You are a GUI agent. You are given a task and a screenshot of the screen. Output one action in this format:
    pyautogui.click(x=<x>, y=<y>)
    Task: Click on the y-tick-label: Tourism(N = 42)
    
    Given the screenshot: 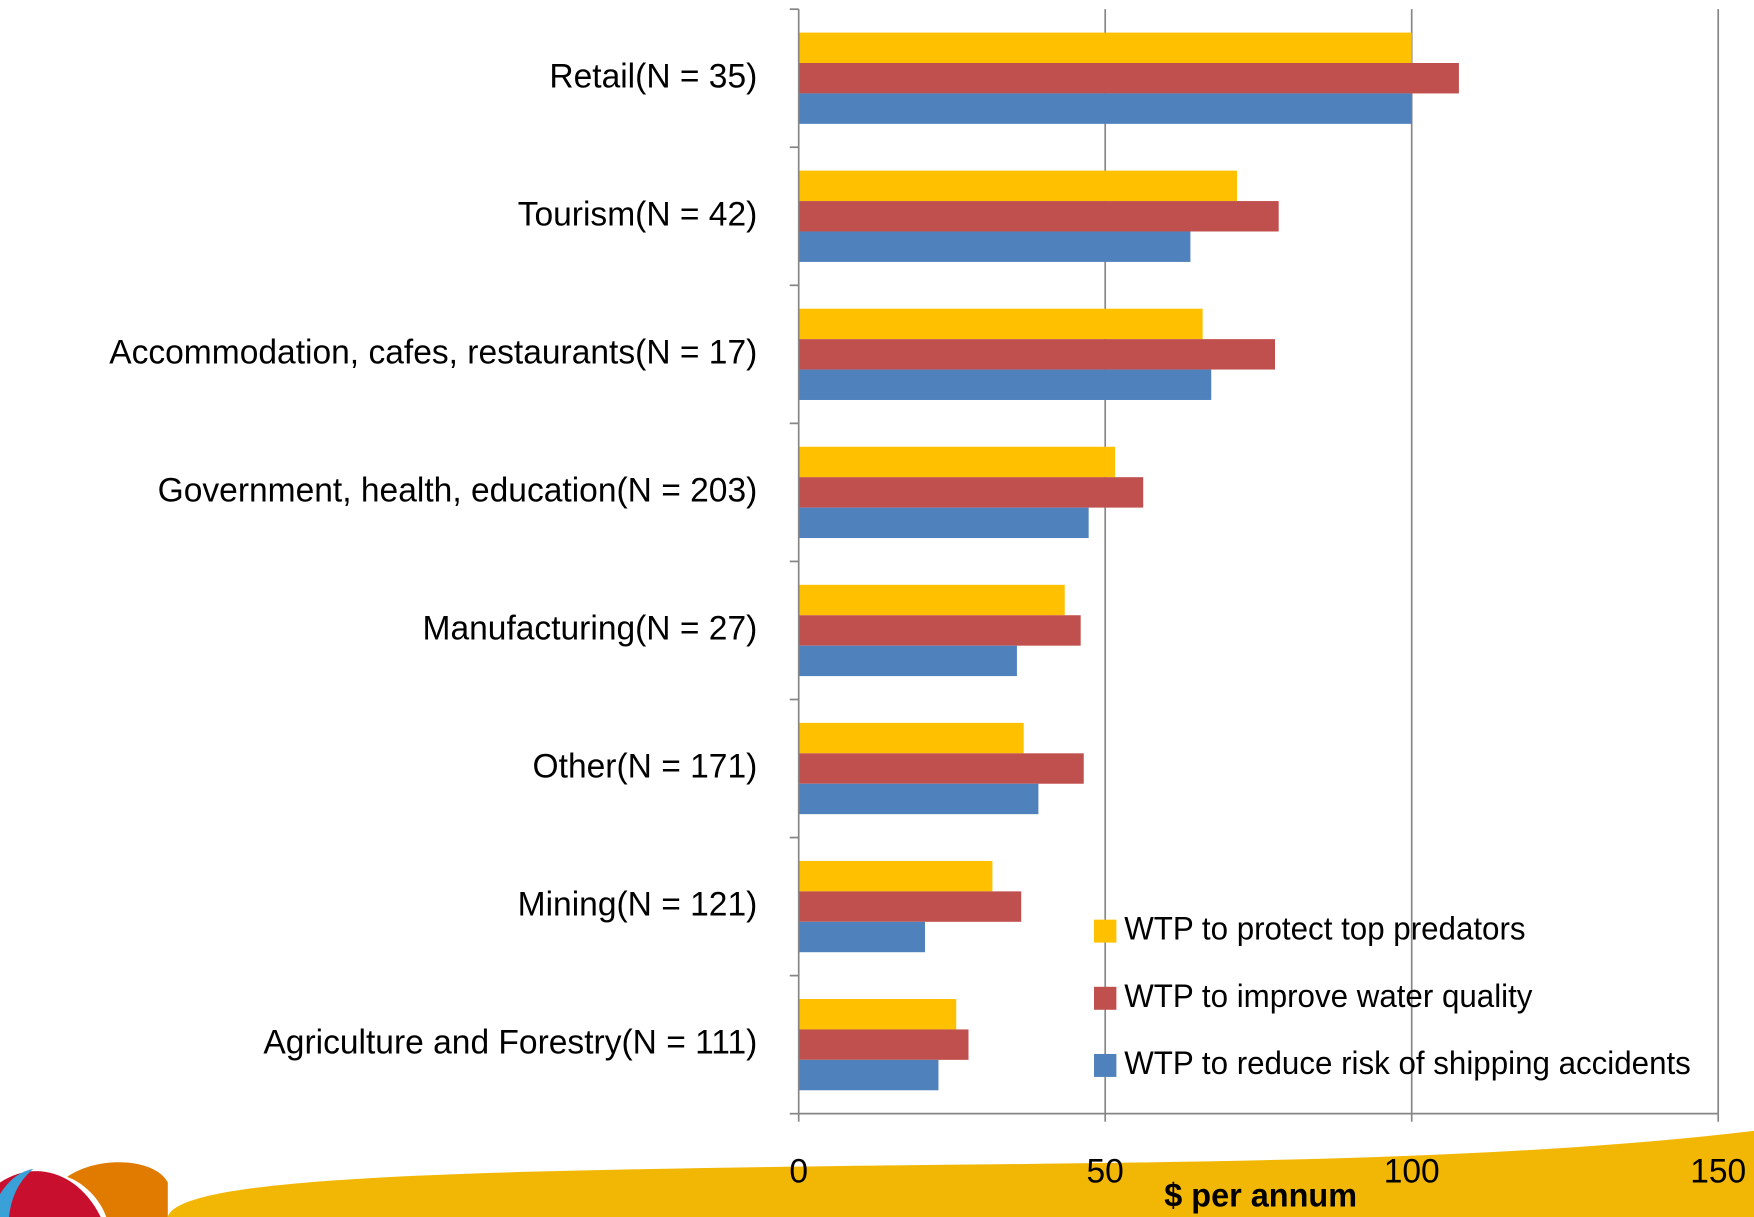 What is the action you would take?
    pyautogui.click(x=638, y=214)
    